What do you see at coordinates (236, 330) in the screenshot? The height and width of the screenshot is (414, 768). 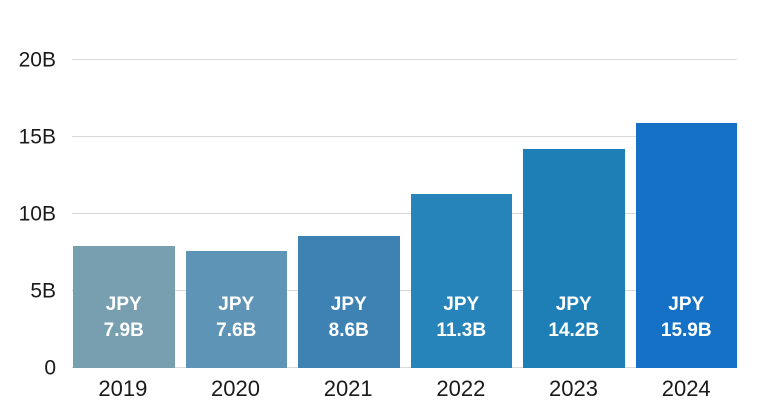 I see `bar-label-value: 7.6B` at bounding box center [236, 330].